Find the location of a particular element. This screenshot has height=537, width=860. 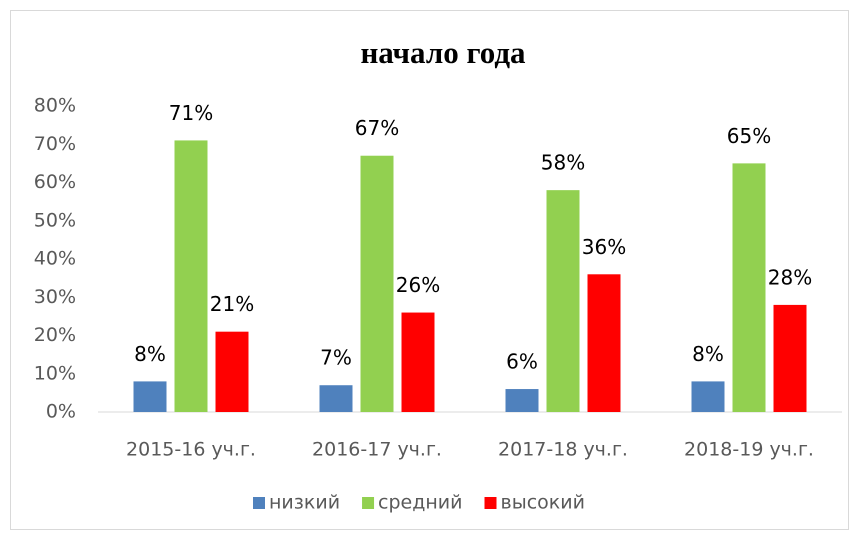

data-label: 28% is located at coordinates (790, 277).